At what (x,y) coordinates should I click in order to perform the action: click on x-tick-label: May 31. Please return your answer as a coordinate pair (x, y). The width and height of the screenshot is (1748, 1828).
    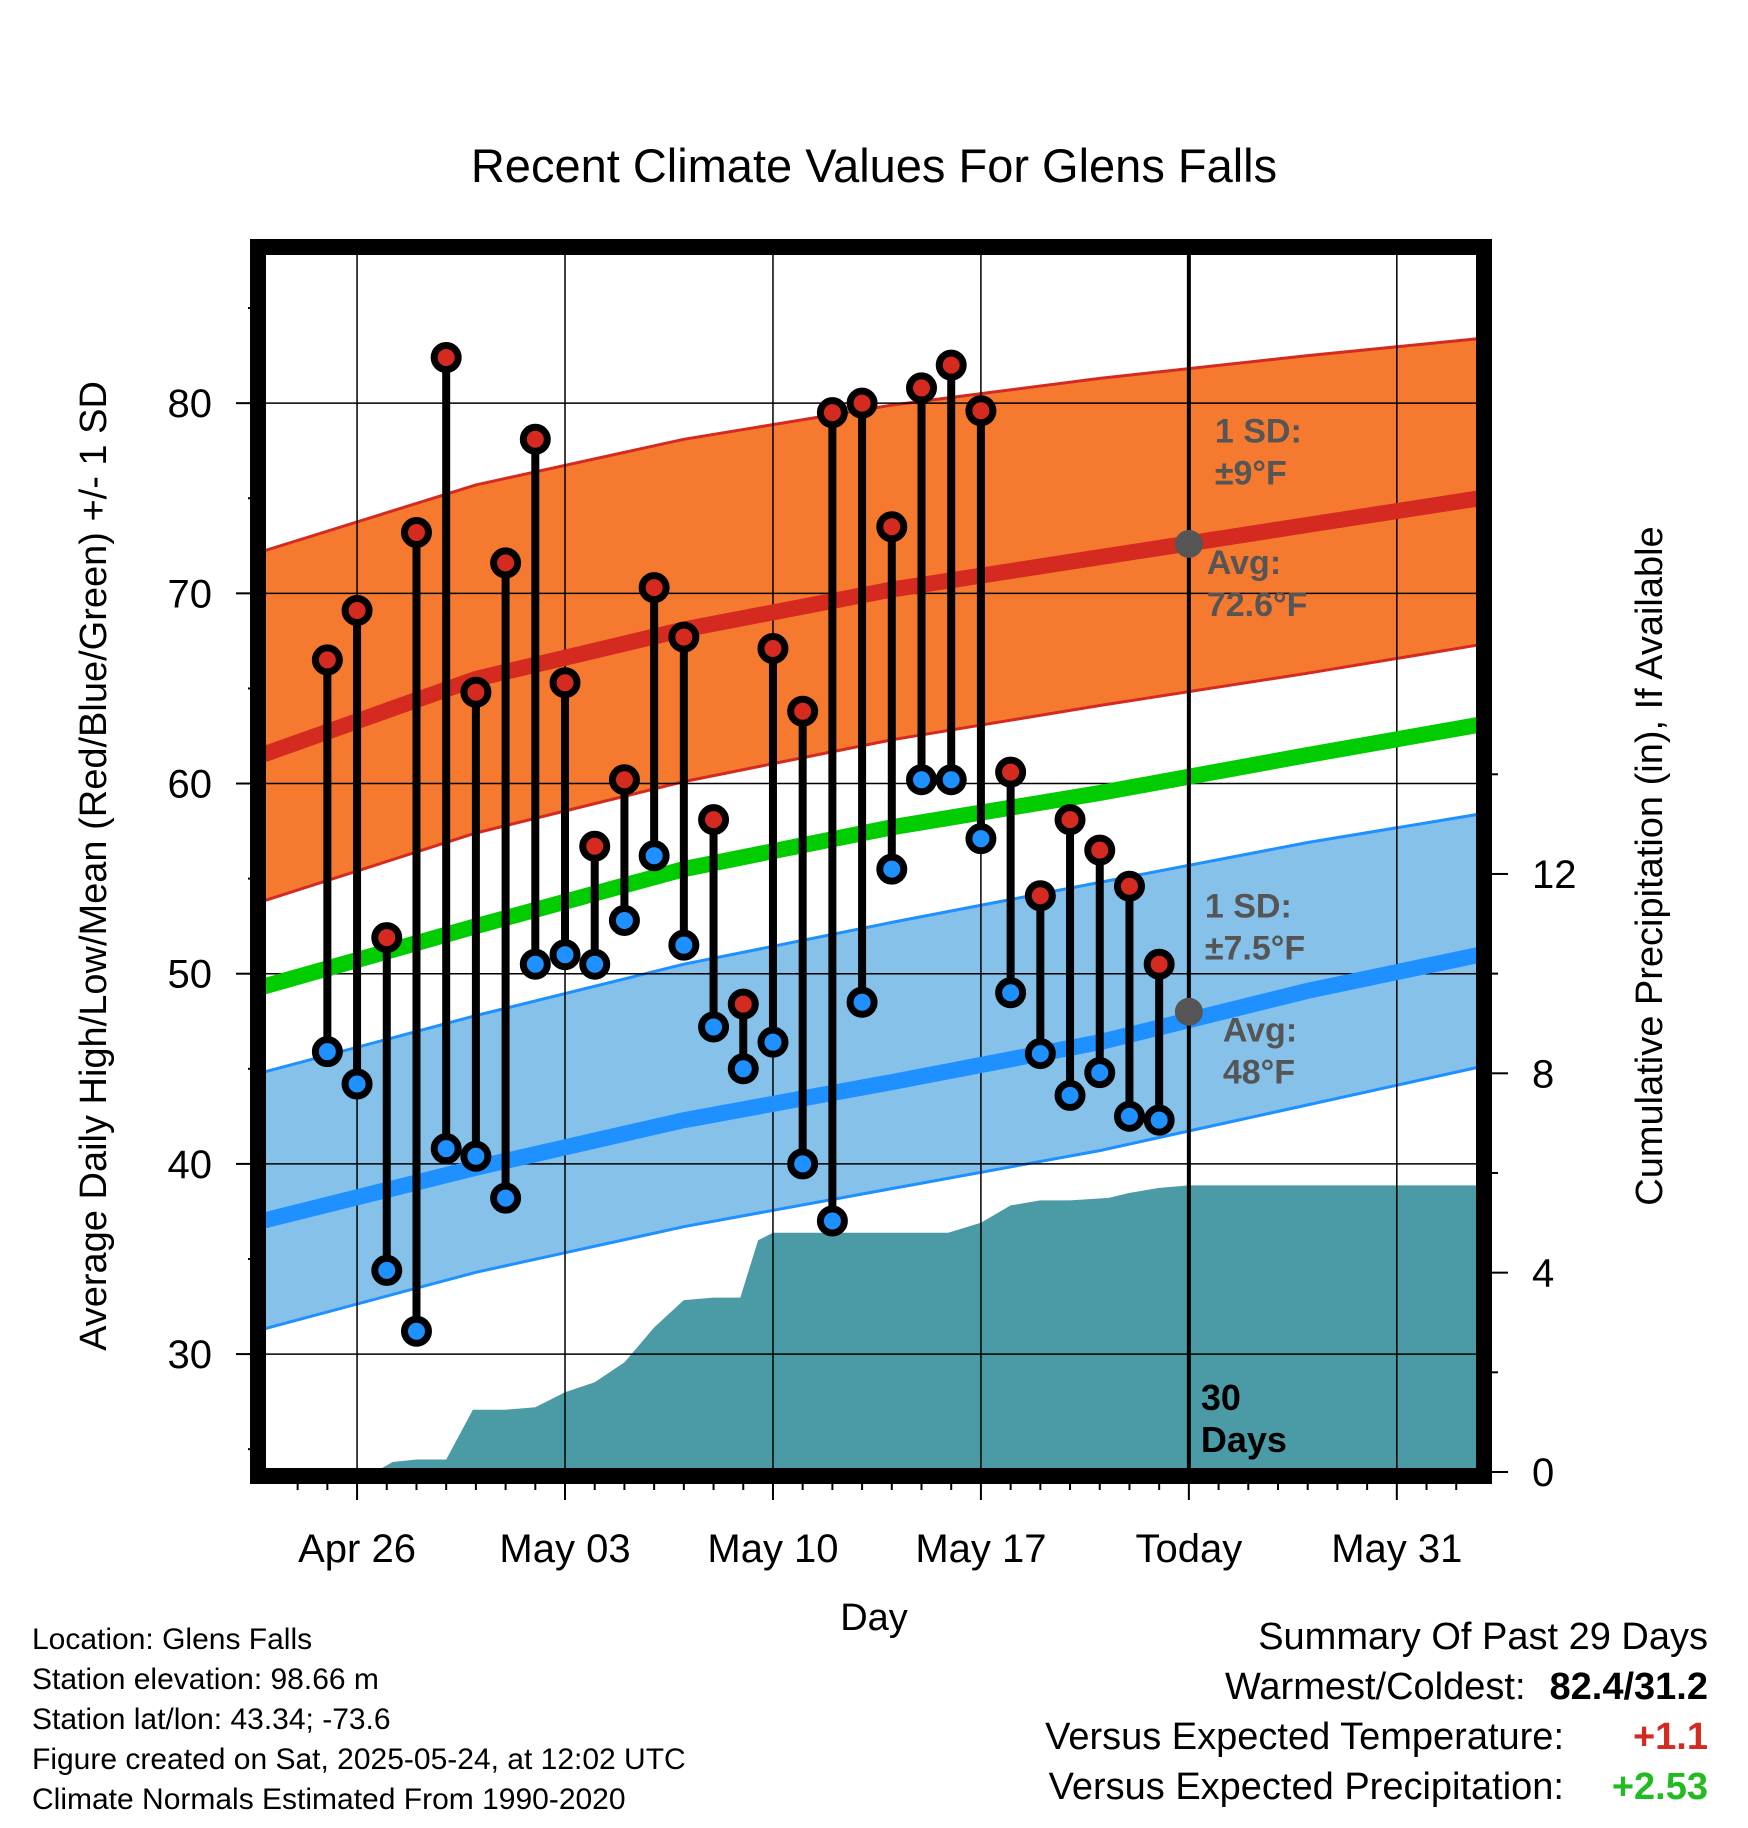
    Looking at the image, I should click on (1396, 1549).